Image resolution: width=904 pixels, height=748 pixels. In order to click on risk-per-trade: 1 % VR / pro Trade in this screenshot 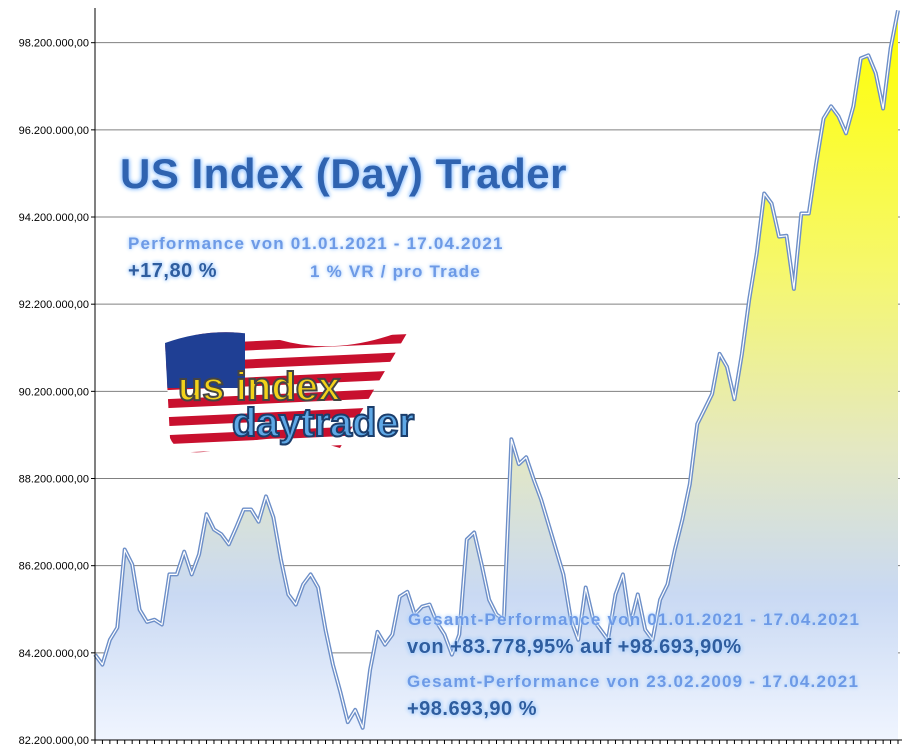, I will do `click(395, 271)`.